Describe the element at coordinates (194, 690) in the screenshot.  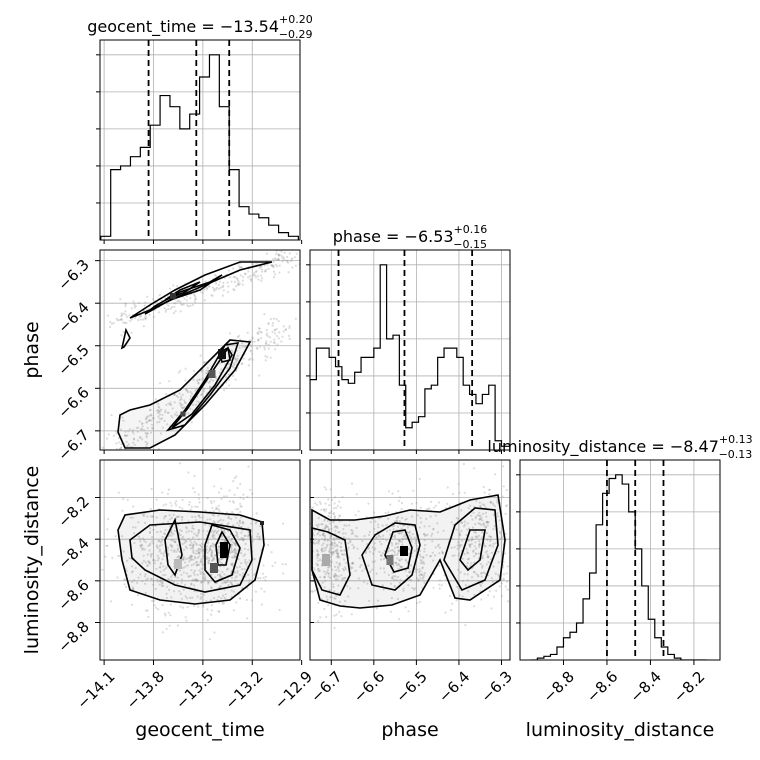
I see `x-tick-label: −13.5` at that location.